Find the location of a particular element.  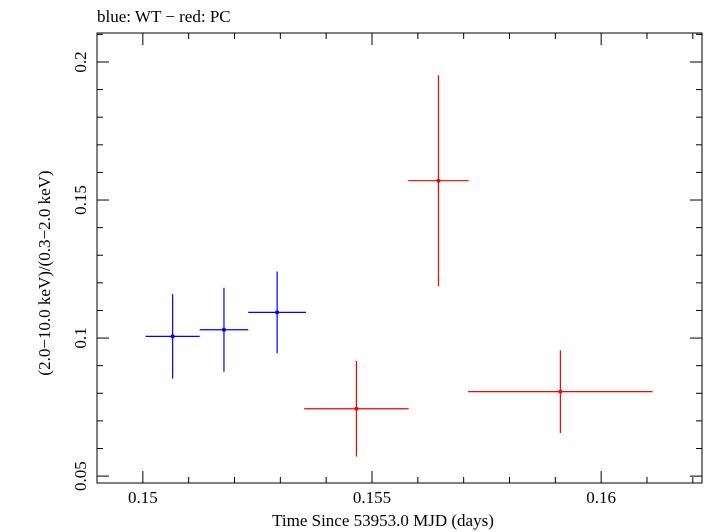

x-tick-label: 0.155 is located at coordinates (372, 497).